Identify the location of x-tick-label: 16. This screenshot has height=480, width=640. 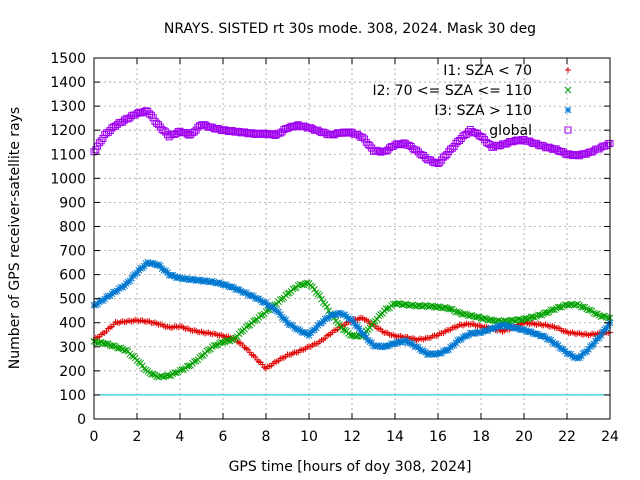
(438, 437).